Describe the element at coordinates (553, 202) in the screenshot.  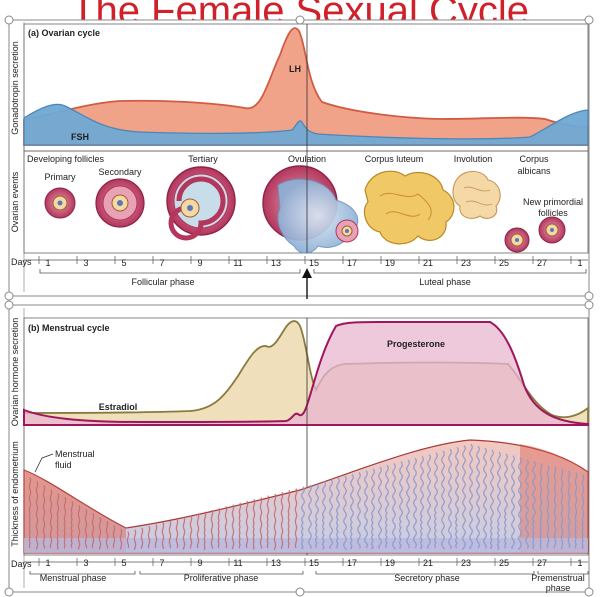
I see `label-primordial-1: New primordial` at that location.